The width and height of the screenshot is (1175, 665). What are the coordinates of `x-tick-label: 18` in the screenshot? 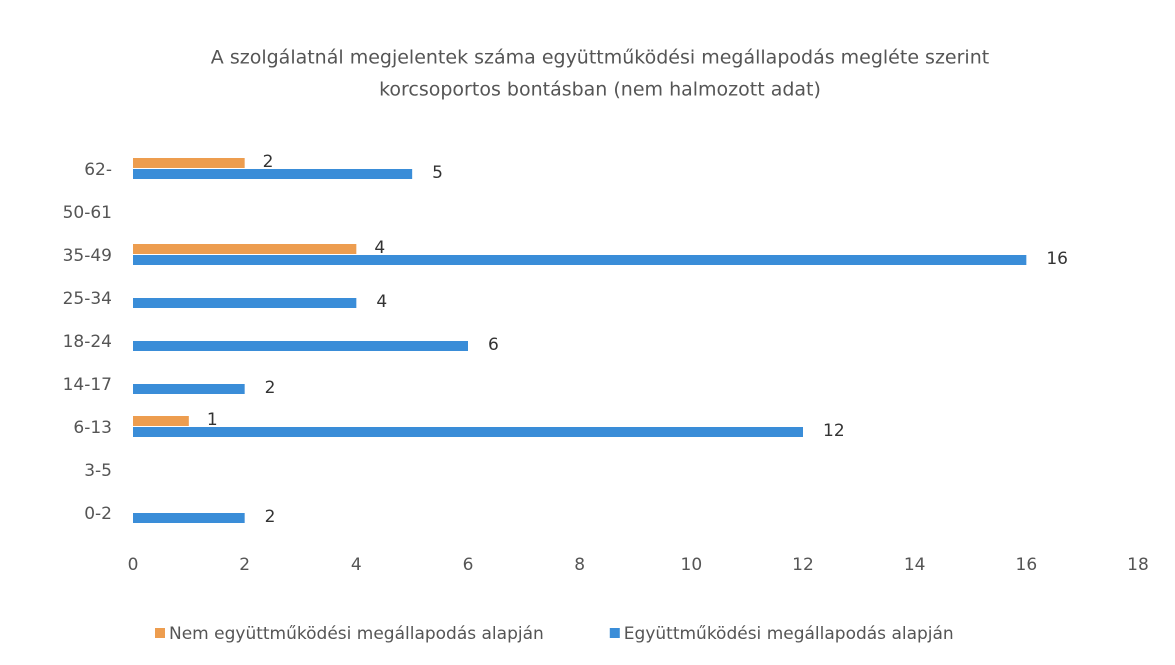 It's located at (1138, 565).